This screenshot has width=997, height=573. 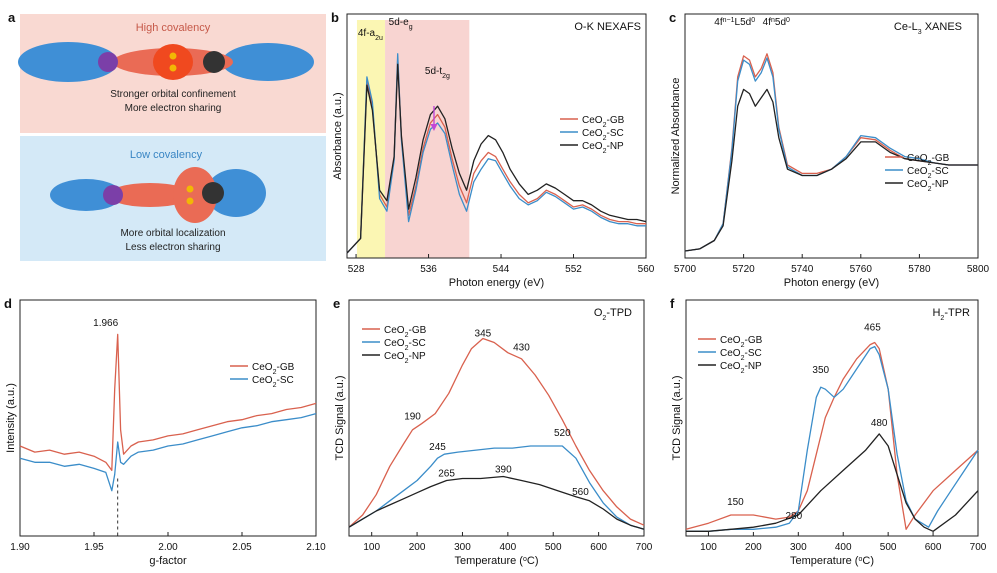 What do you see at coordinates (434, 127) in the screenshot?
I see `trend-arrow-head` at bounding box center [434, 127].